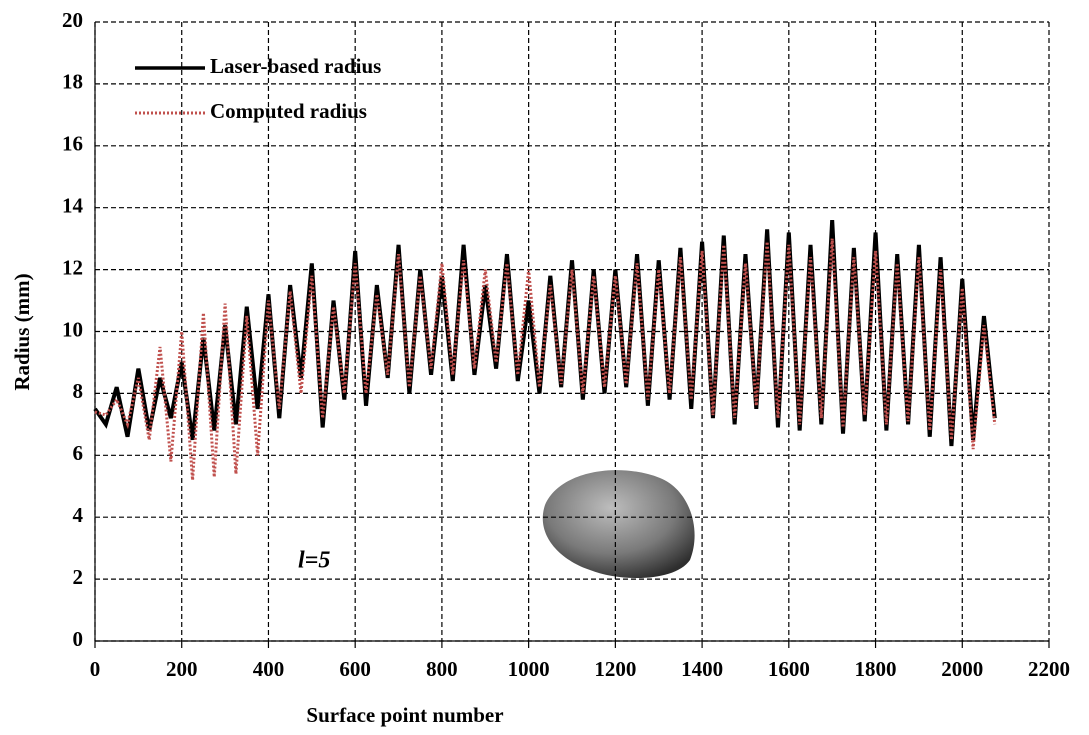 The width and height of the screenshot is (1089, 735). I want to click on legend-label: Laser-based radius, so click(295, 66).